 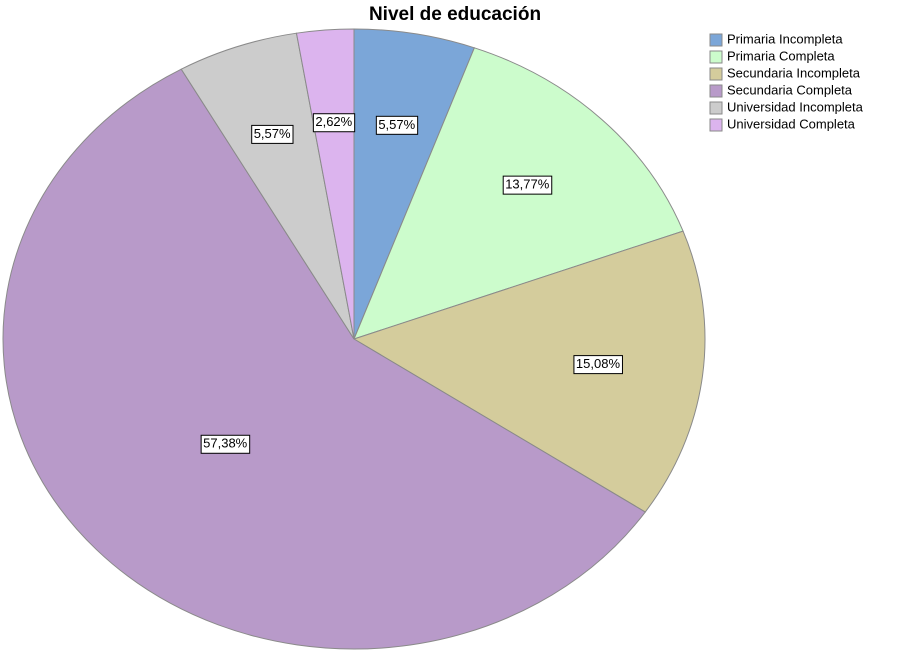 What do you see at coordinates (794, 72) in the screenshot?
I see `legend-label: Secundaria Incompleta` at bounding box center [794, 72].